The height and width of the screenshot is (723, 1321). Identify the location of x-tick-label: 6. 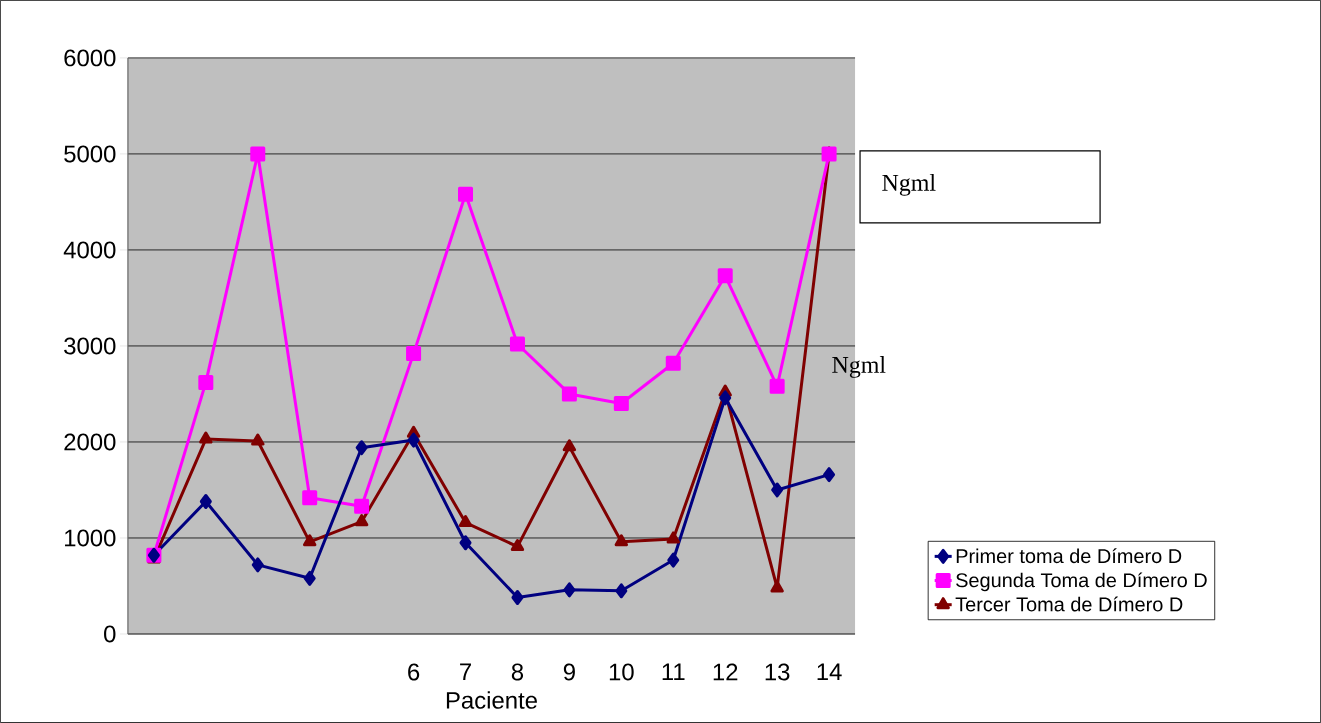
(414, 672).